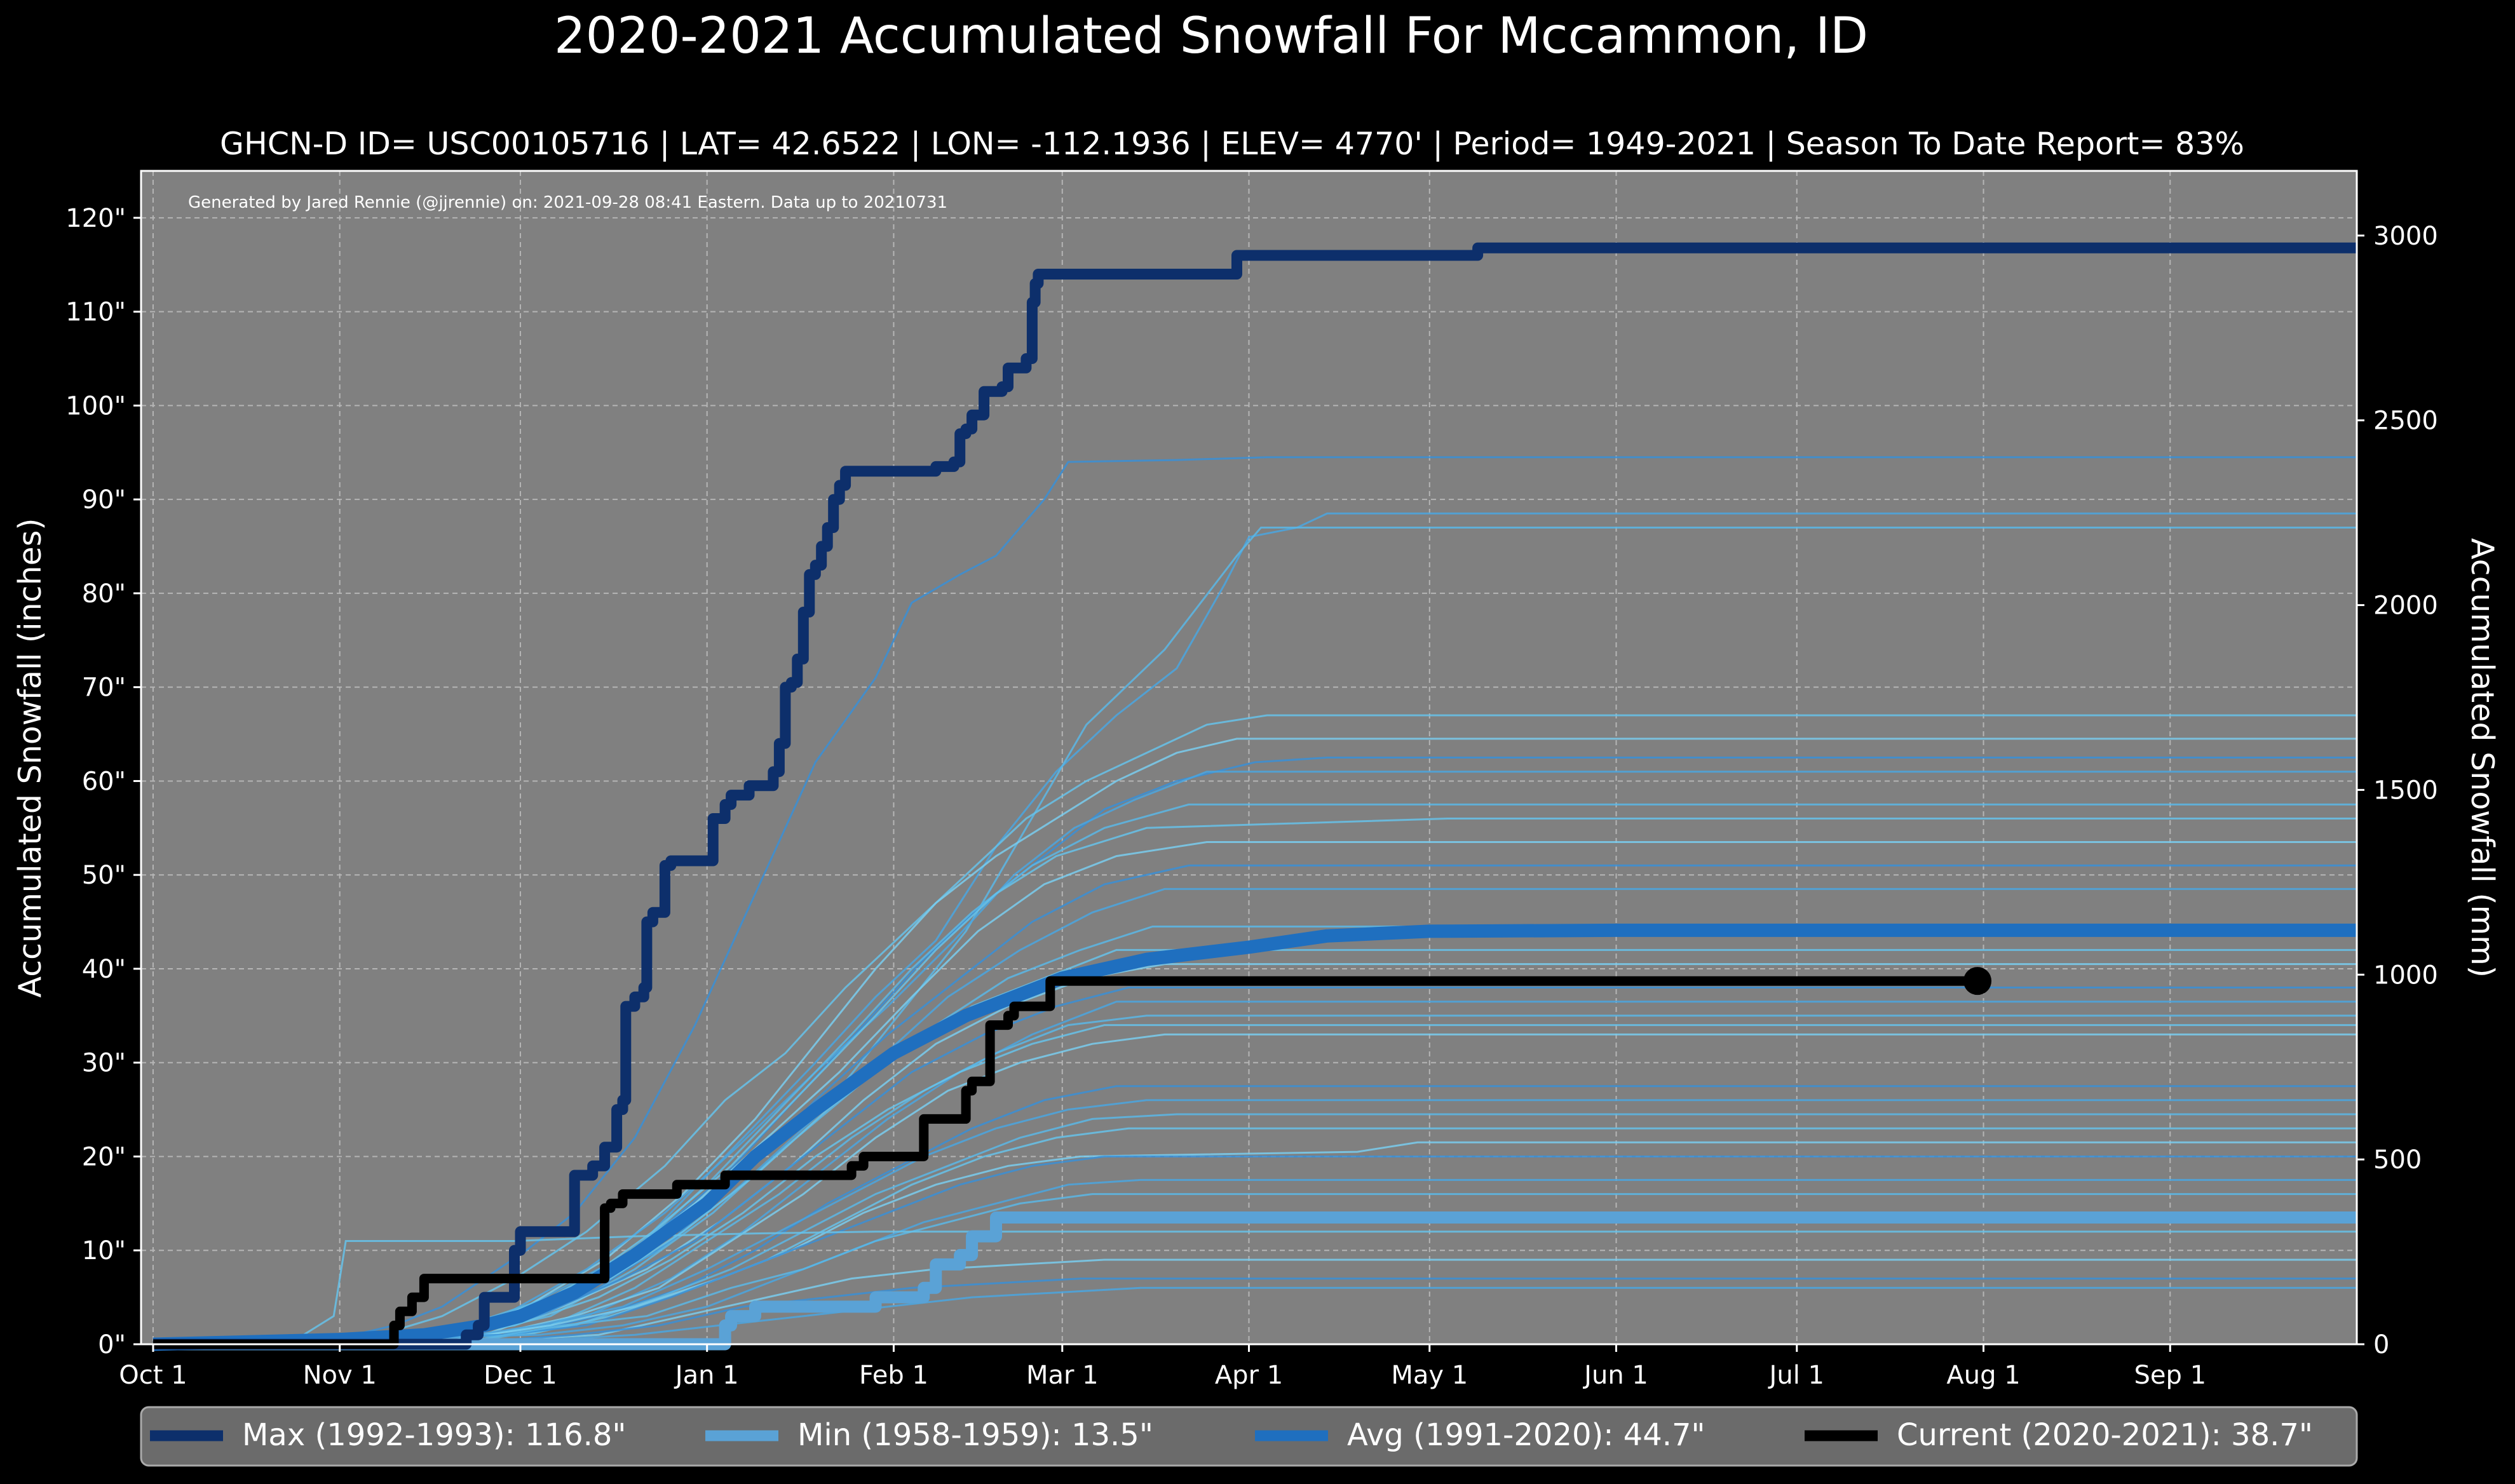  Describe the element at coordinates (434, 1435) in the screenshot. I see `legend-label-max: Max (1992-1993): 116.8"` at that location.